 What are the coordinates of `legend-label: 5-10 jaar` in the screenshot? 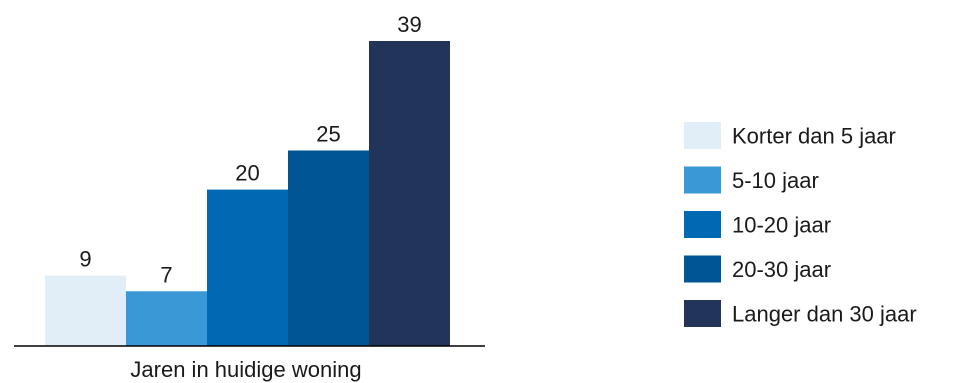 It's located at (775, 180).